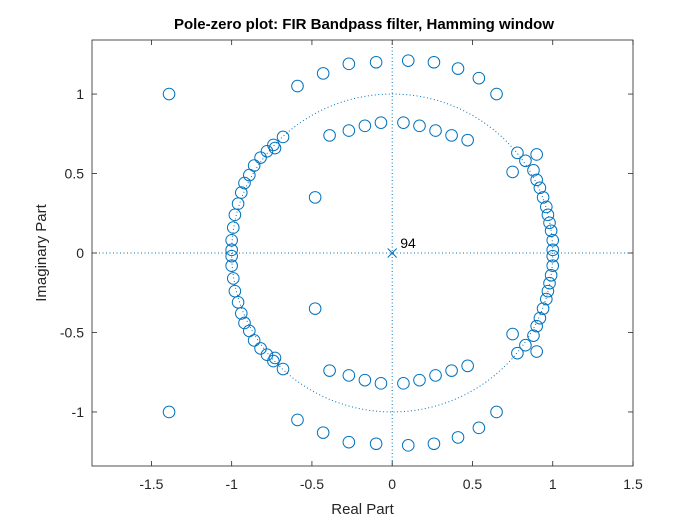 This screenshot has width=700, height=525. Describe the element at coordinates (72, 332) in the screenshot. I see `y-tick-label: -0.5` at that location.